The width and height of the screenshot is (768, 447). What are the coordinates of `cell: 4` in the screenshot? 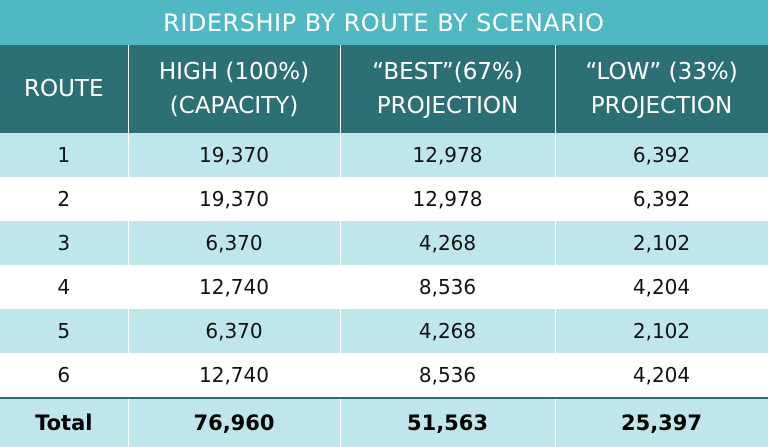 It's located at (64, 287).